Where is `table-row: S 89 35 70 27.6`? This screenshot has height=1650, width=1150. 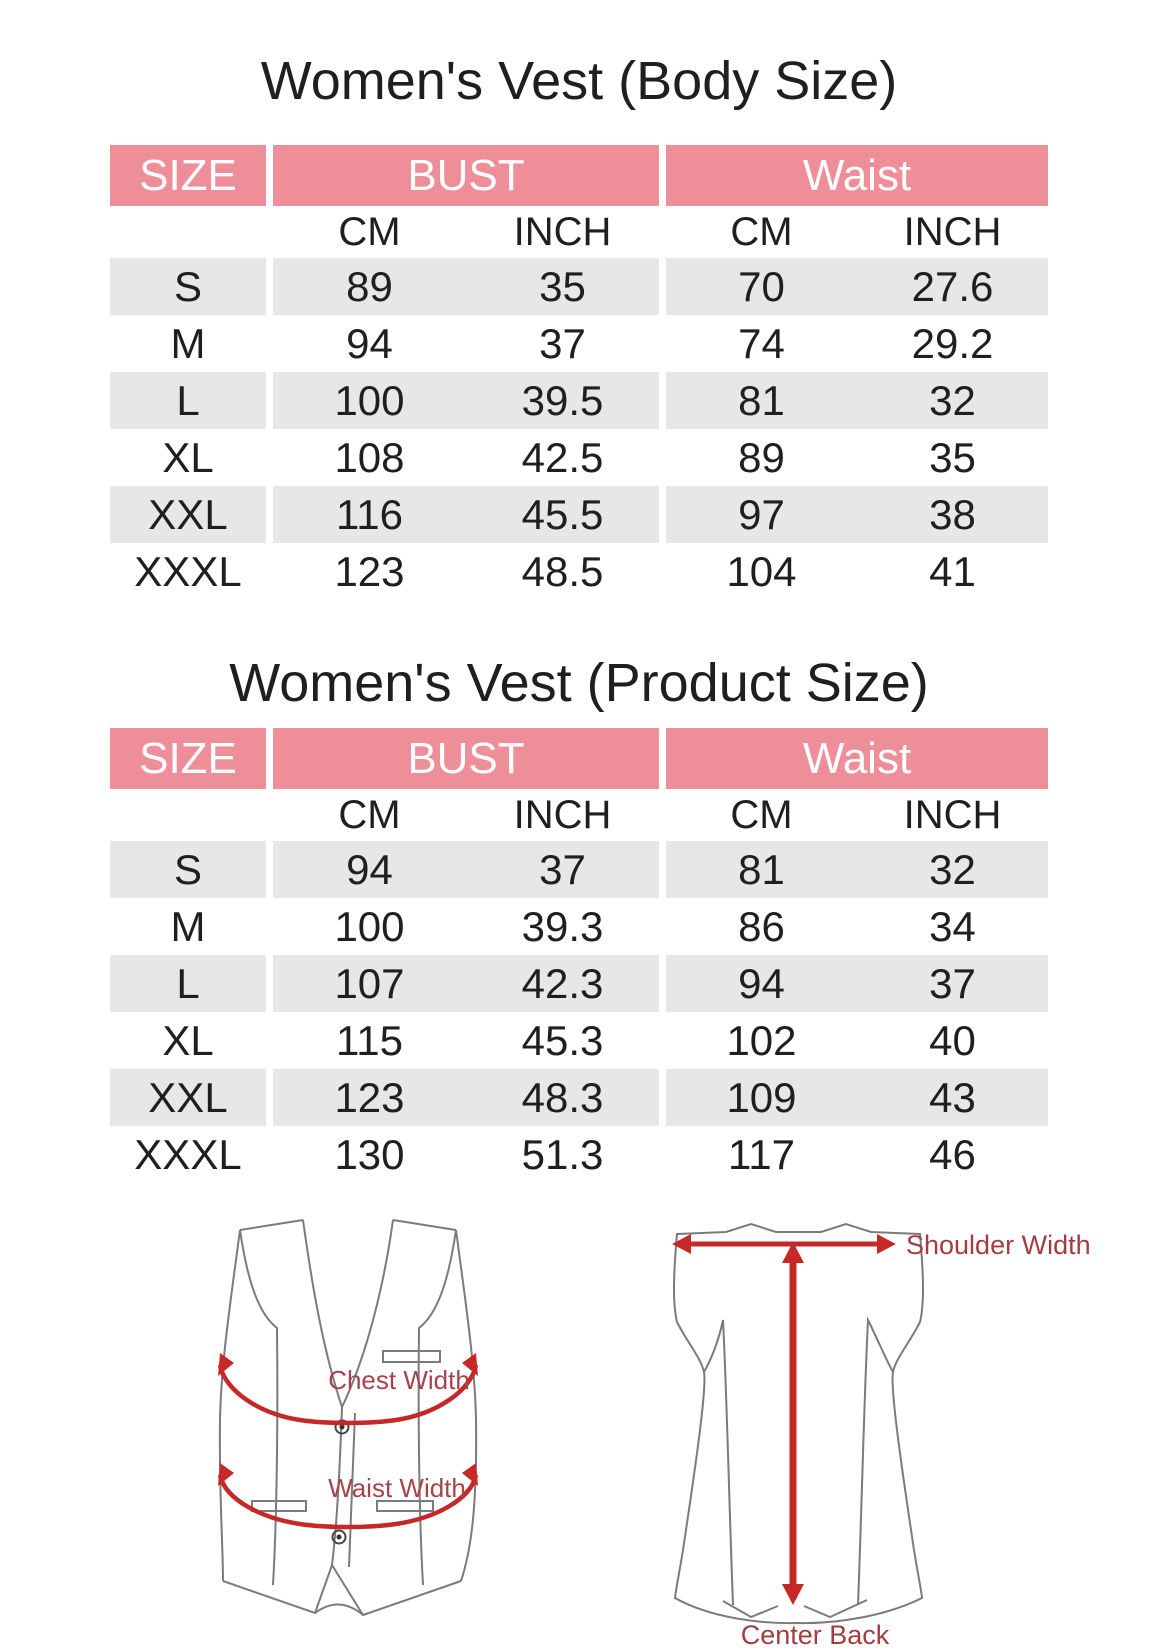
table-row: S 89 35 70 27.6 is located at coordinates (579, 286).